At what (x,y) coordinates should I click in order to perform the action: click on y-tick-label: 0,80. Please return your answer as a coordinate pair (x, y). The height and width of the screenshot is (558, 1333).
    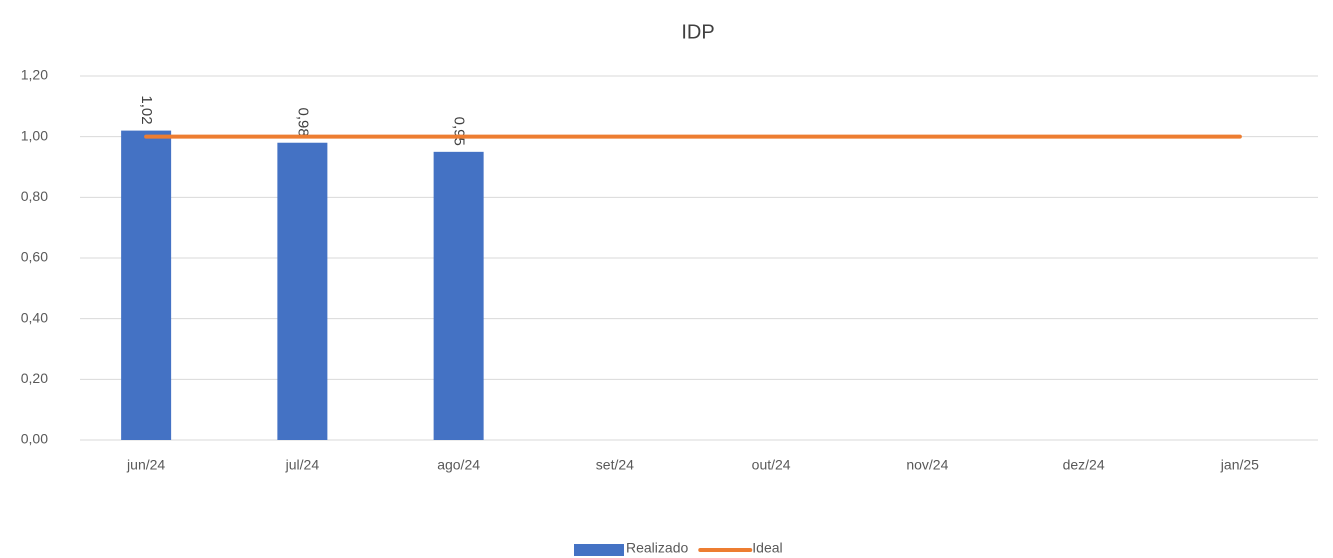
    Looking at the image, I should click on (34, 196).